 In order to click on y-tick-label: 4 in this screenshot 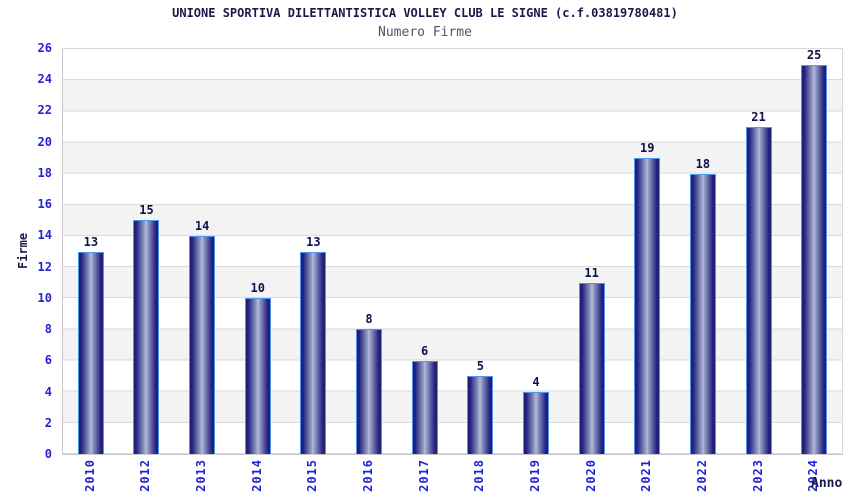, I will do `click(48, 391)`.